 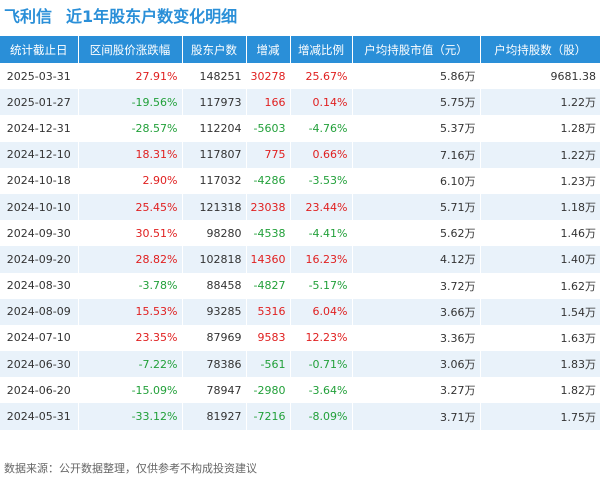 What do you see at coordinates (268, 207) in the screenshot?
I see `cell-diff: 23038` at bounding box center [268, 207].